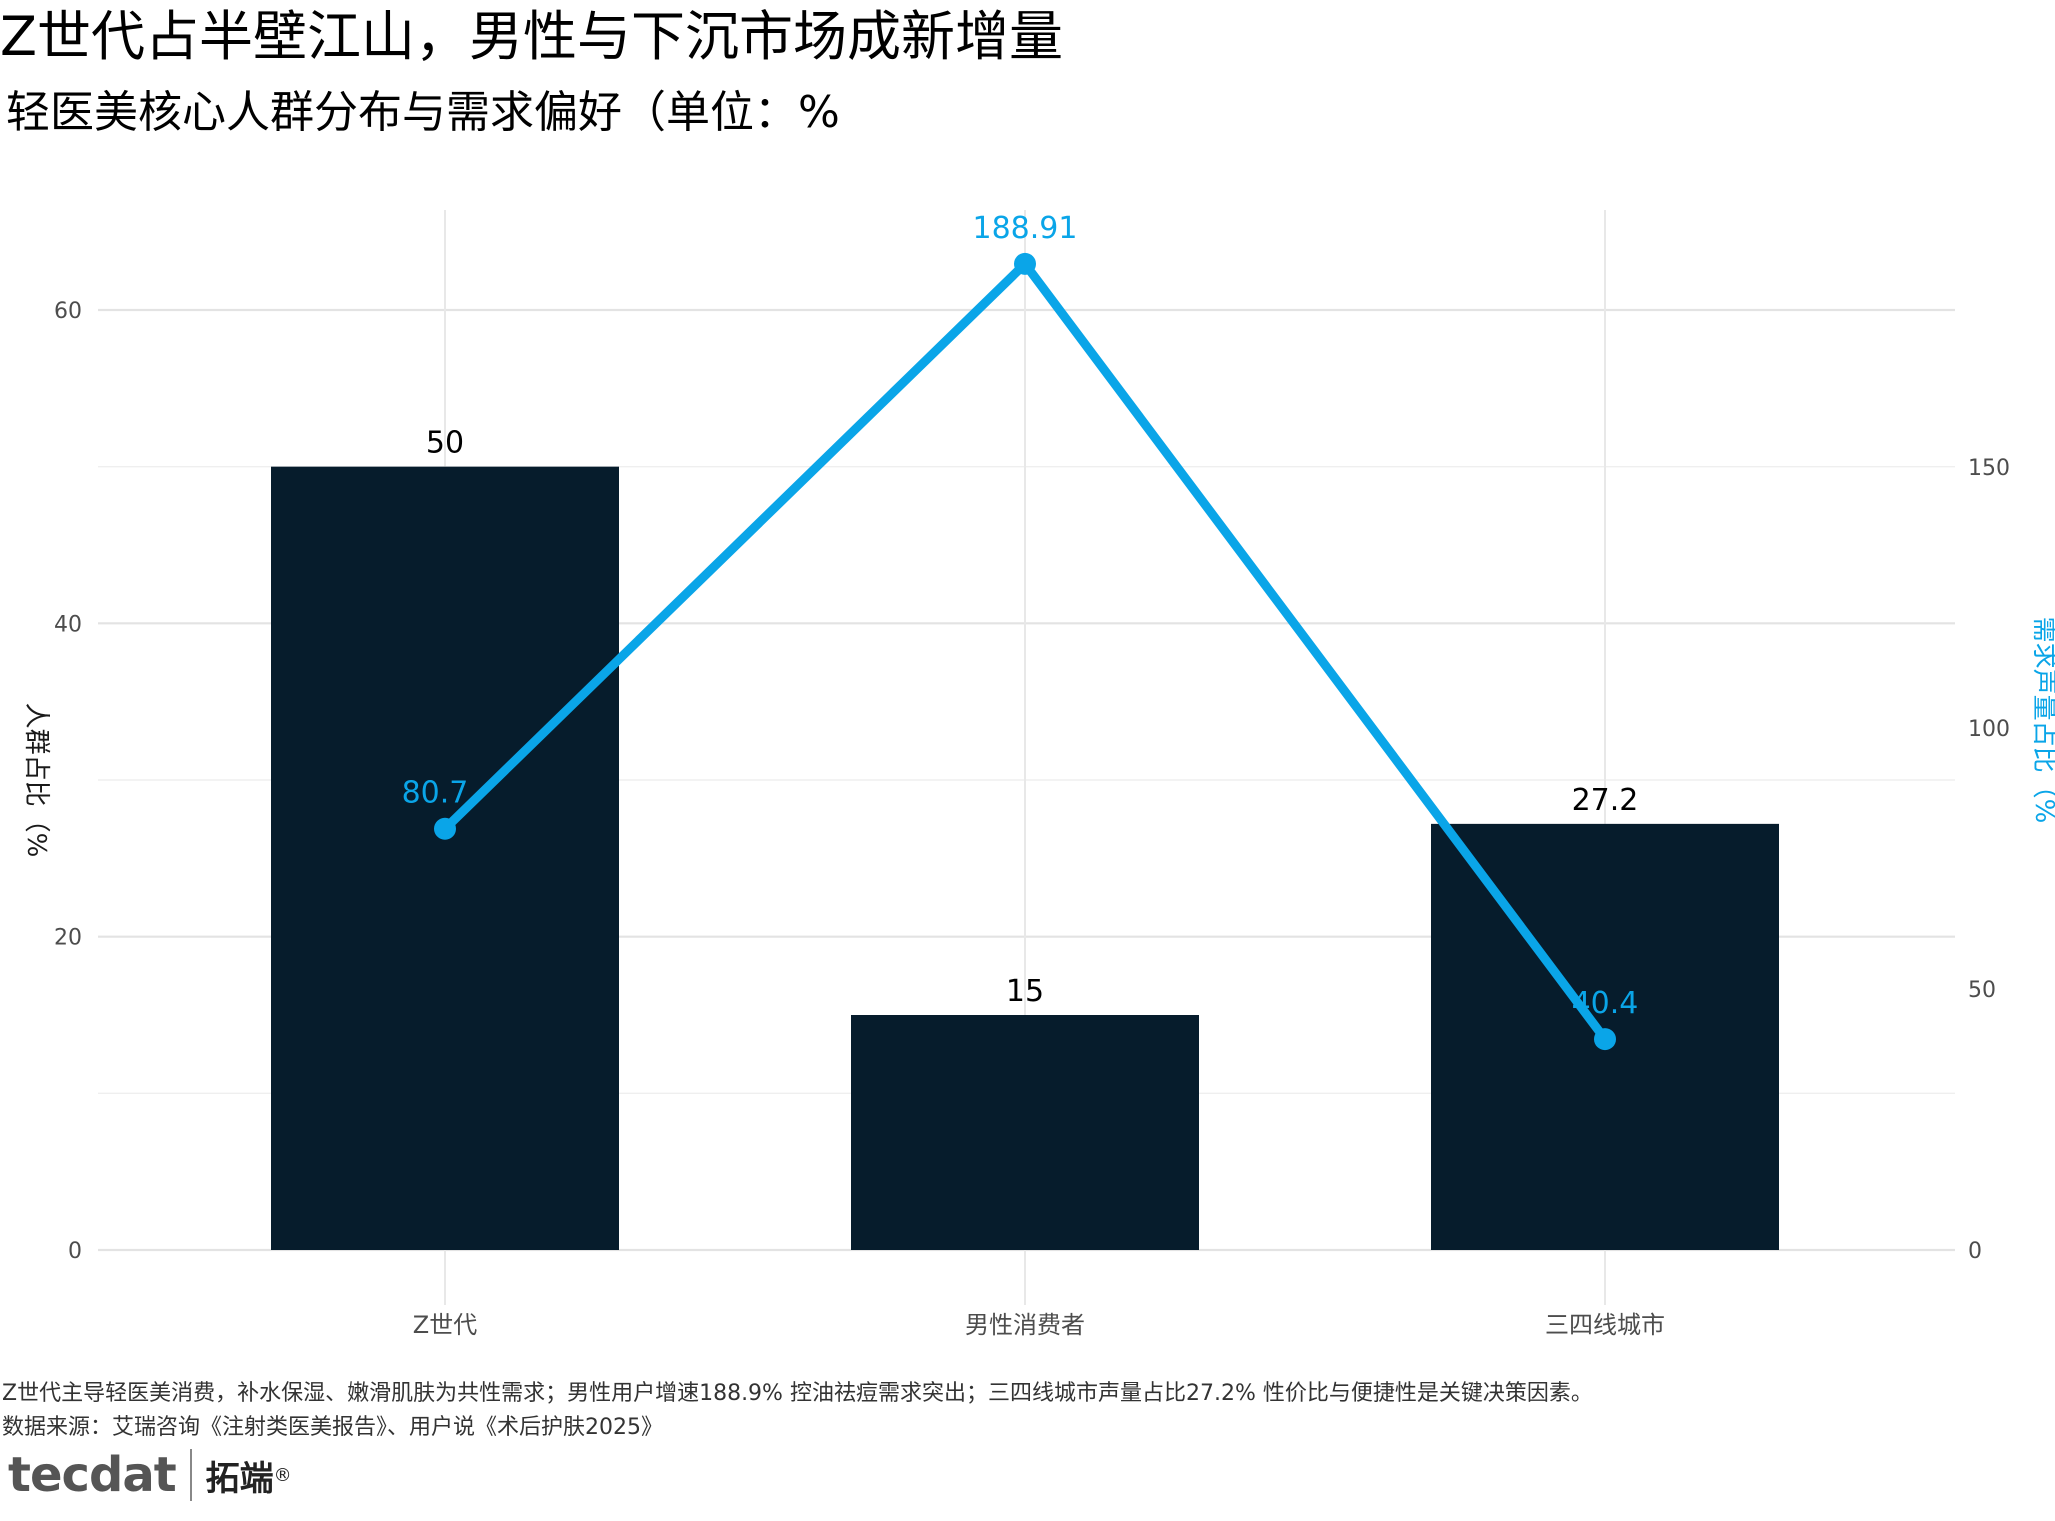 The image size is (2055, 1521). Describe the element at coordinates (1605, 1325) in the screenshot. I see `x-tick-label: 三四线城市` at that location.